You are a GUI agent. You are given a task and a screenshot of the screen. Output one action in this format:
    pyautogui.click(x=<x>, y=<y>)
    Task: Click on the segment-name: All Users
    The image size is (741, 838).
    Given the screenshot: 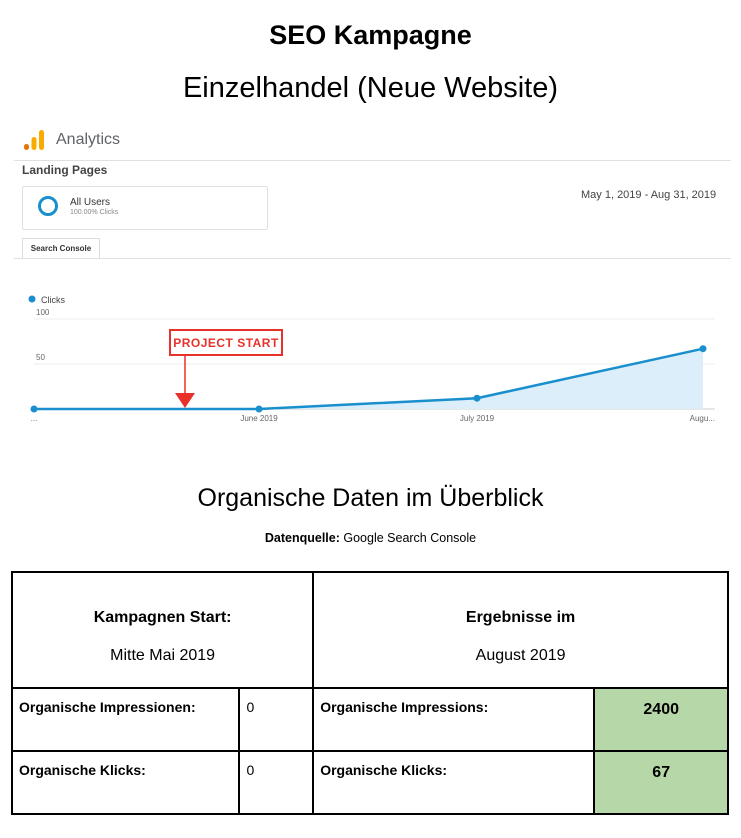 What is the action you would take?
    pyautogui.click(x=90, y=202)
    